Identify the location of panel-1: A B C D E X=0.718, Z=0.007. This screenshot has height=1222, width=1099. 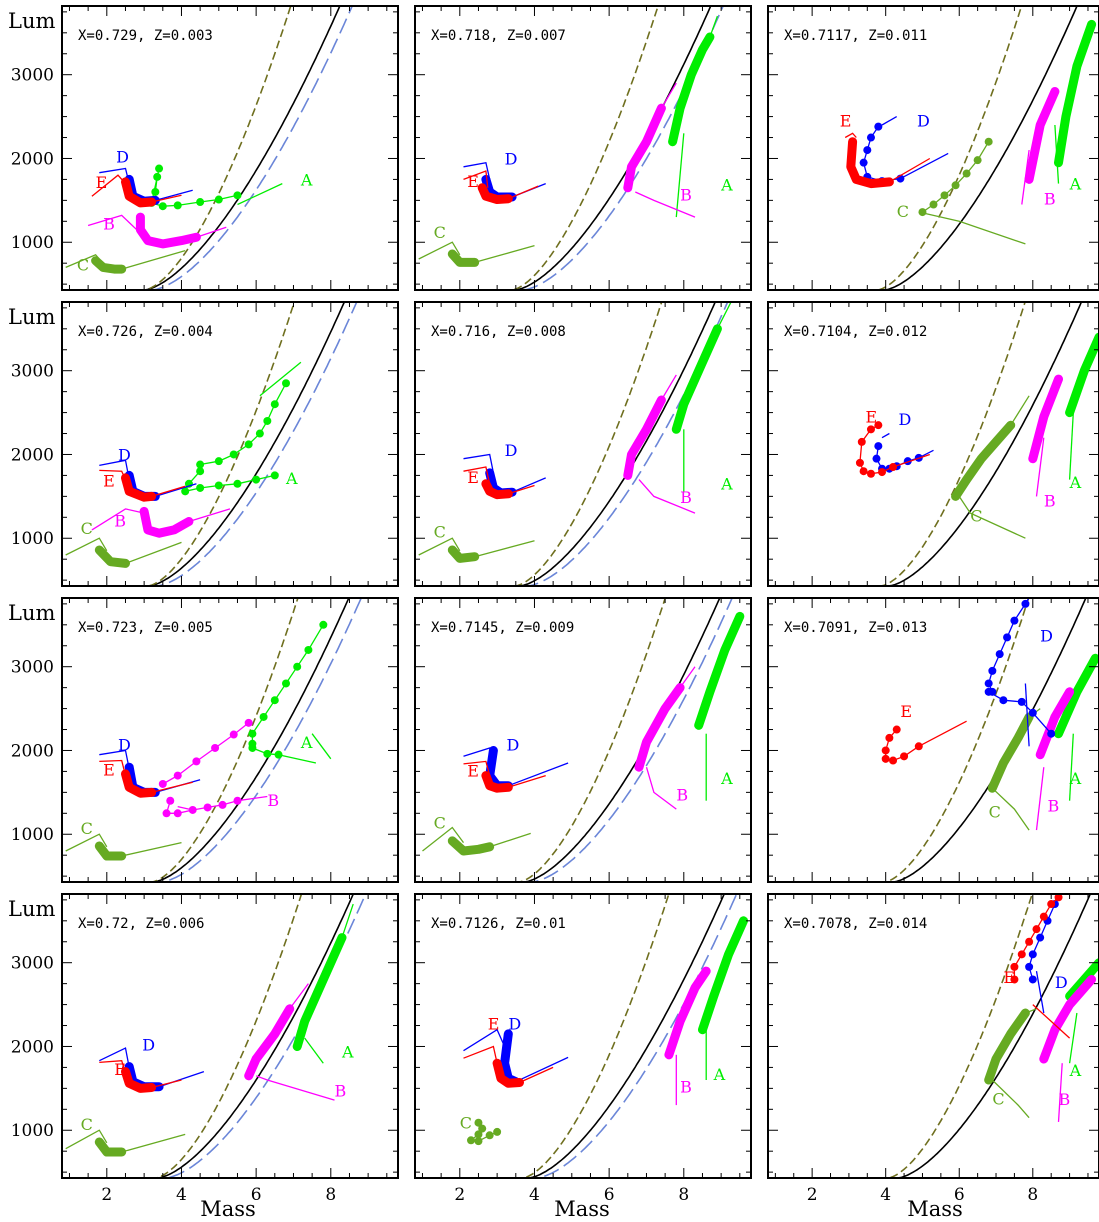
(583, 148).